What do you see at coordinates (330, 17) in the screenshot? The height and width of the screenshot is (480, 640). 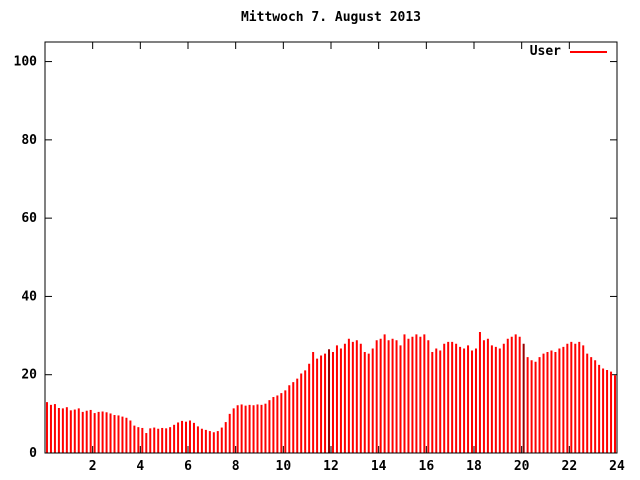 I see `chart-title: Mittwoch 7. August 2013` at bounding box center [330, 17].